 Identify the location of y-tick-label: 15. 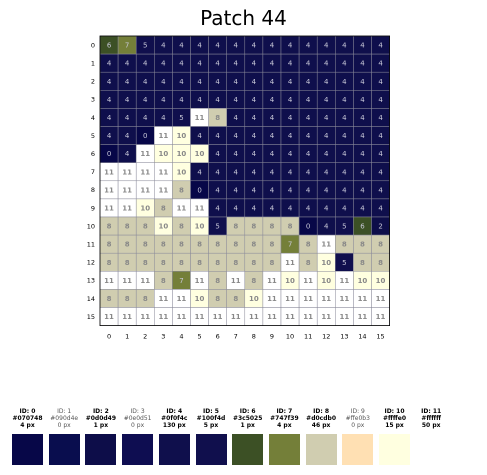
(91, 317).